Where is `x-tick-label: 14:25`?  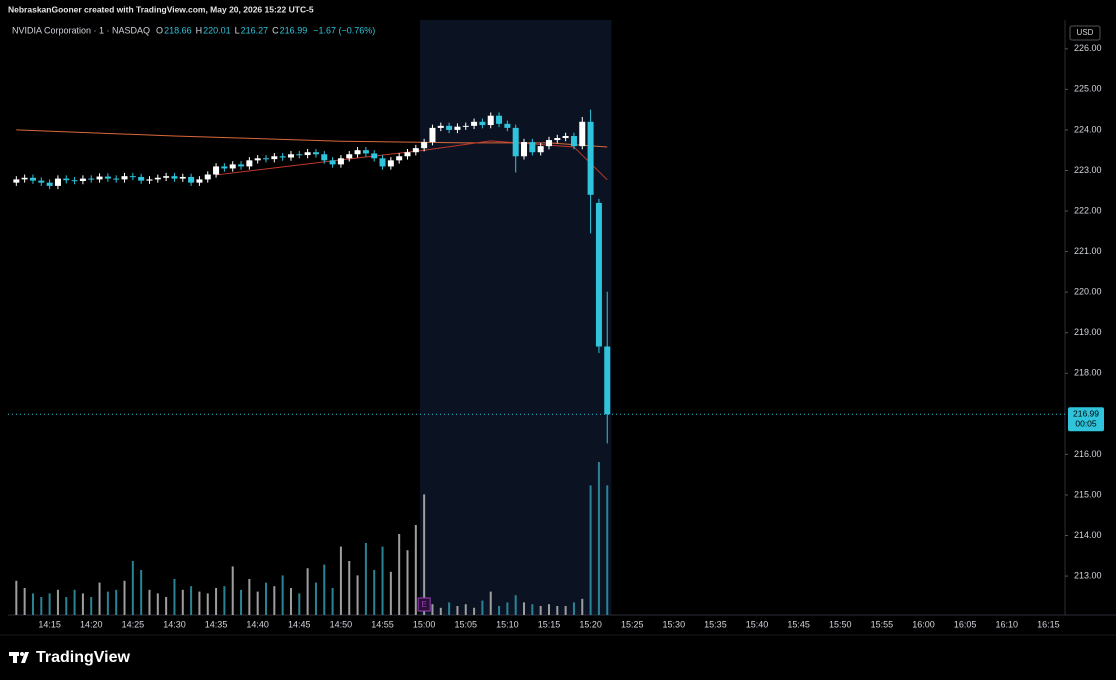 x-tick-label: 14:25 is located at coordinates (133, 624).